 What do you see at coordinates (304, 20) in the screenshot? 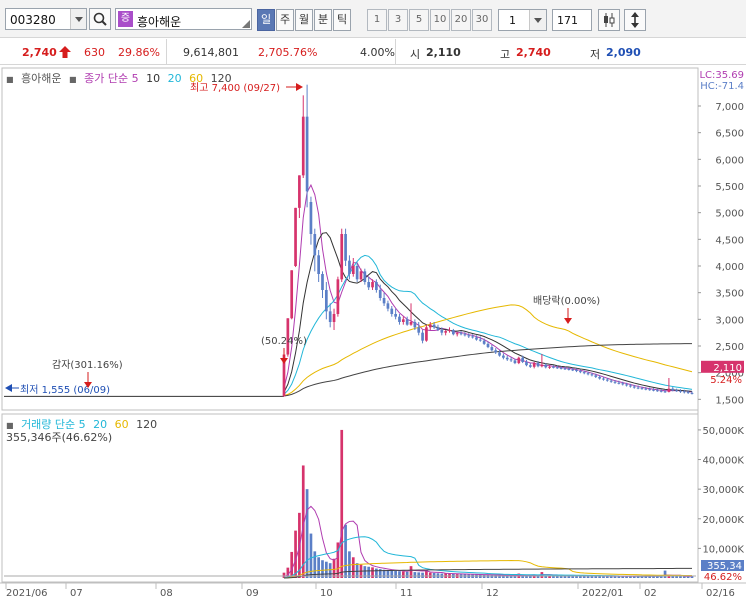
I see `period-tab-2: 월` at bounding box center [304, 20].